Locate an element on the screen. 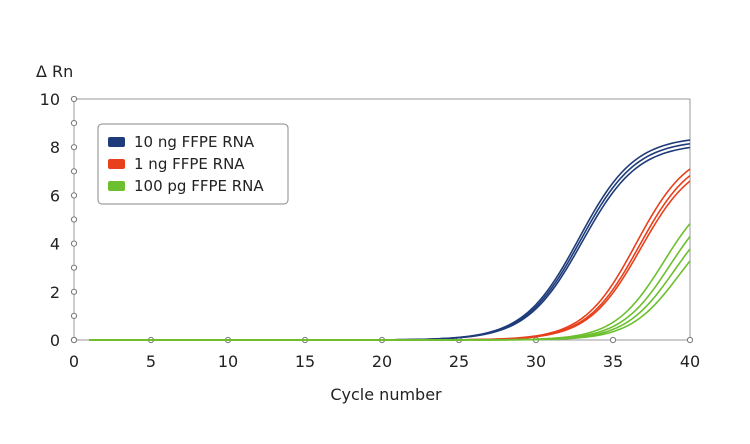  x-tick-label: 35 is located at coordinates (613, 361).